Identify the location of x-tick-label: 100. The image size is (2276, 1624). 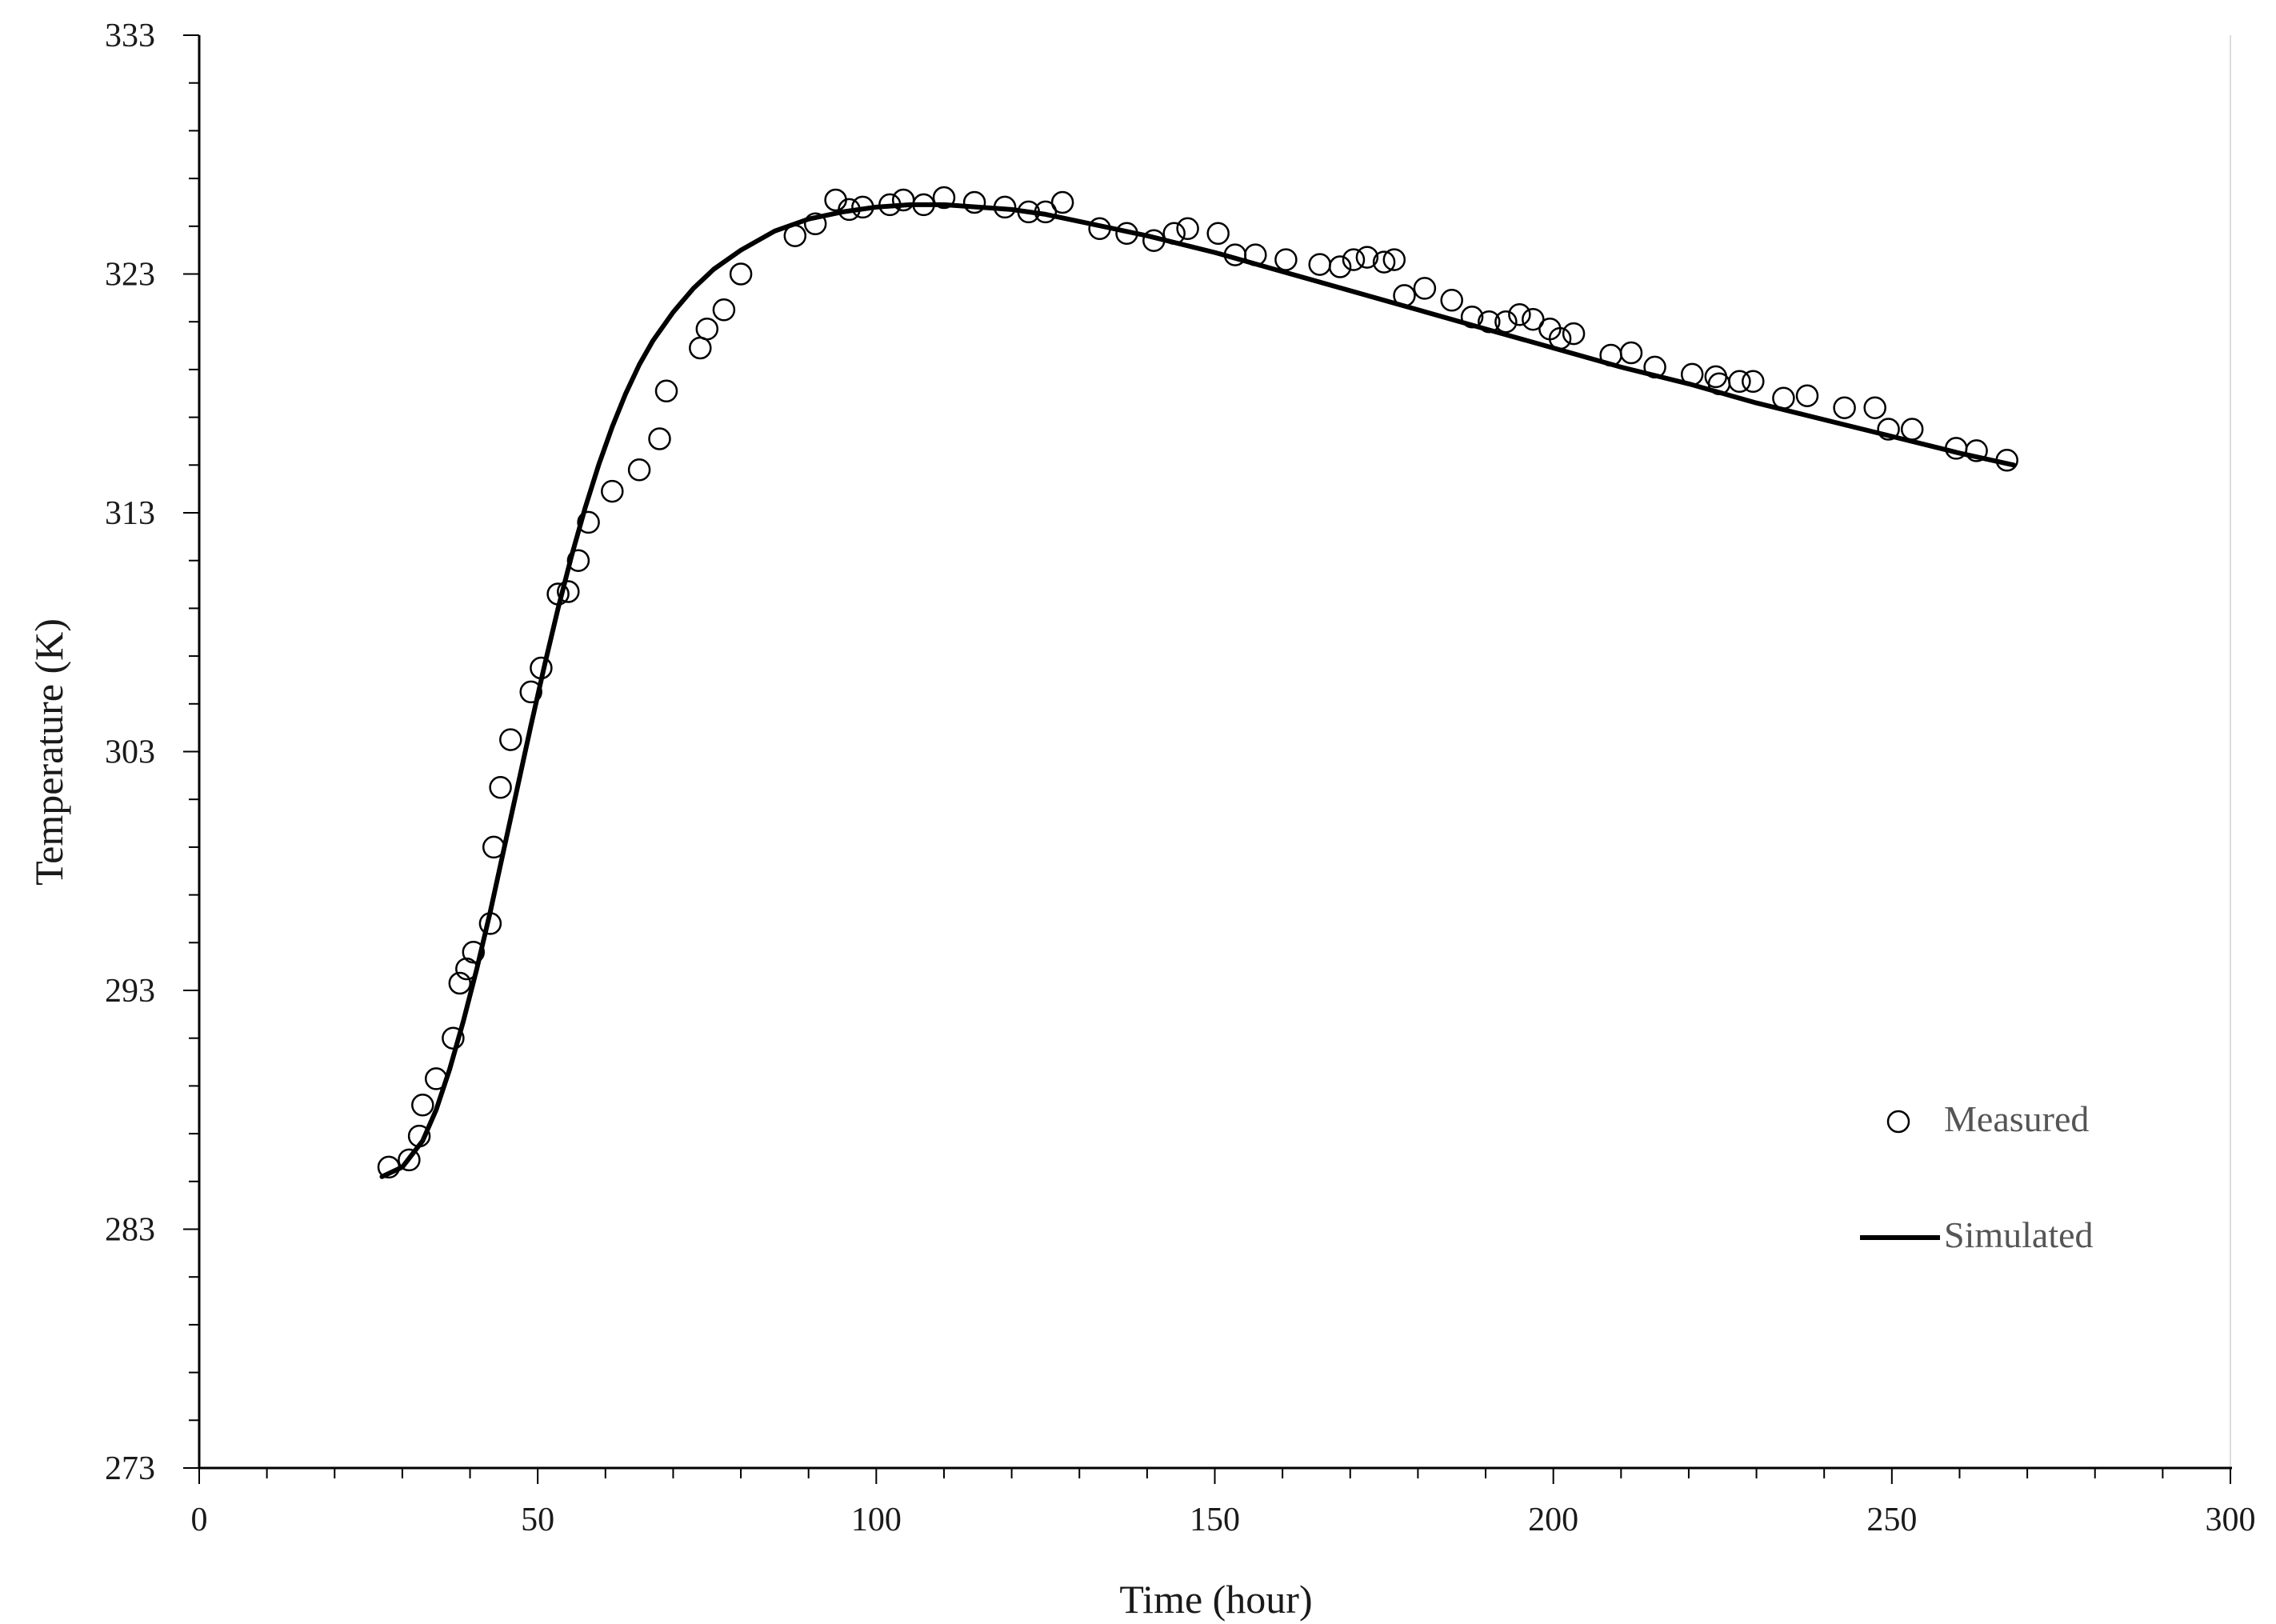
(876, 1520).